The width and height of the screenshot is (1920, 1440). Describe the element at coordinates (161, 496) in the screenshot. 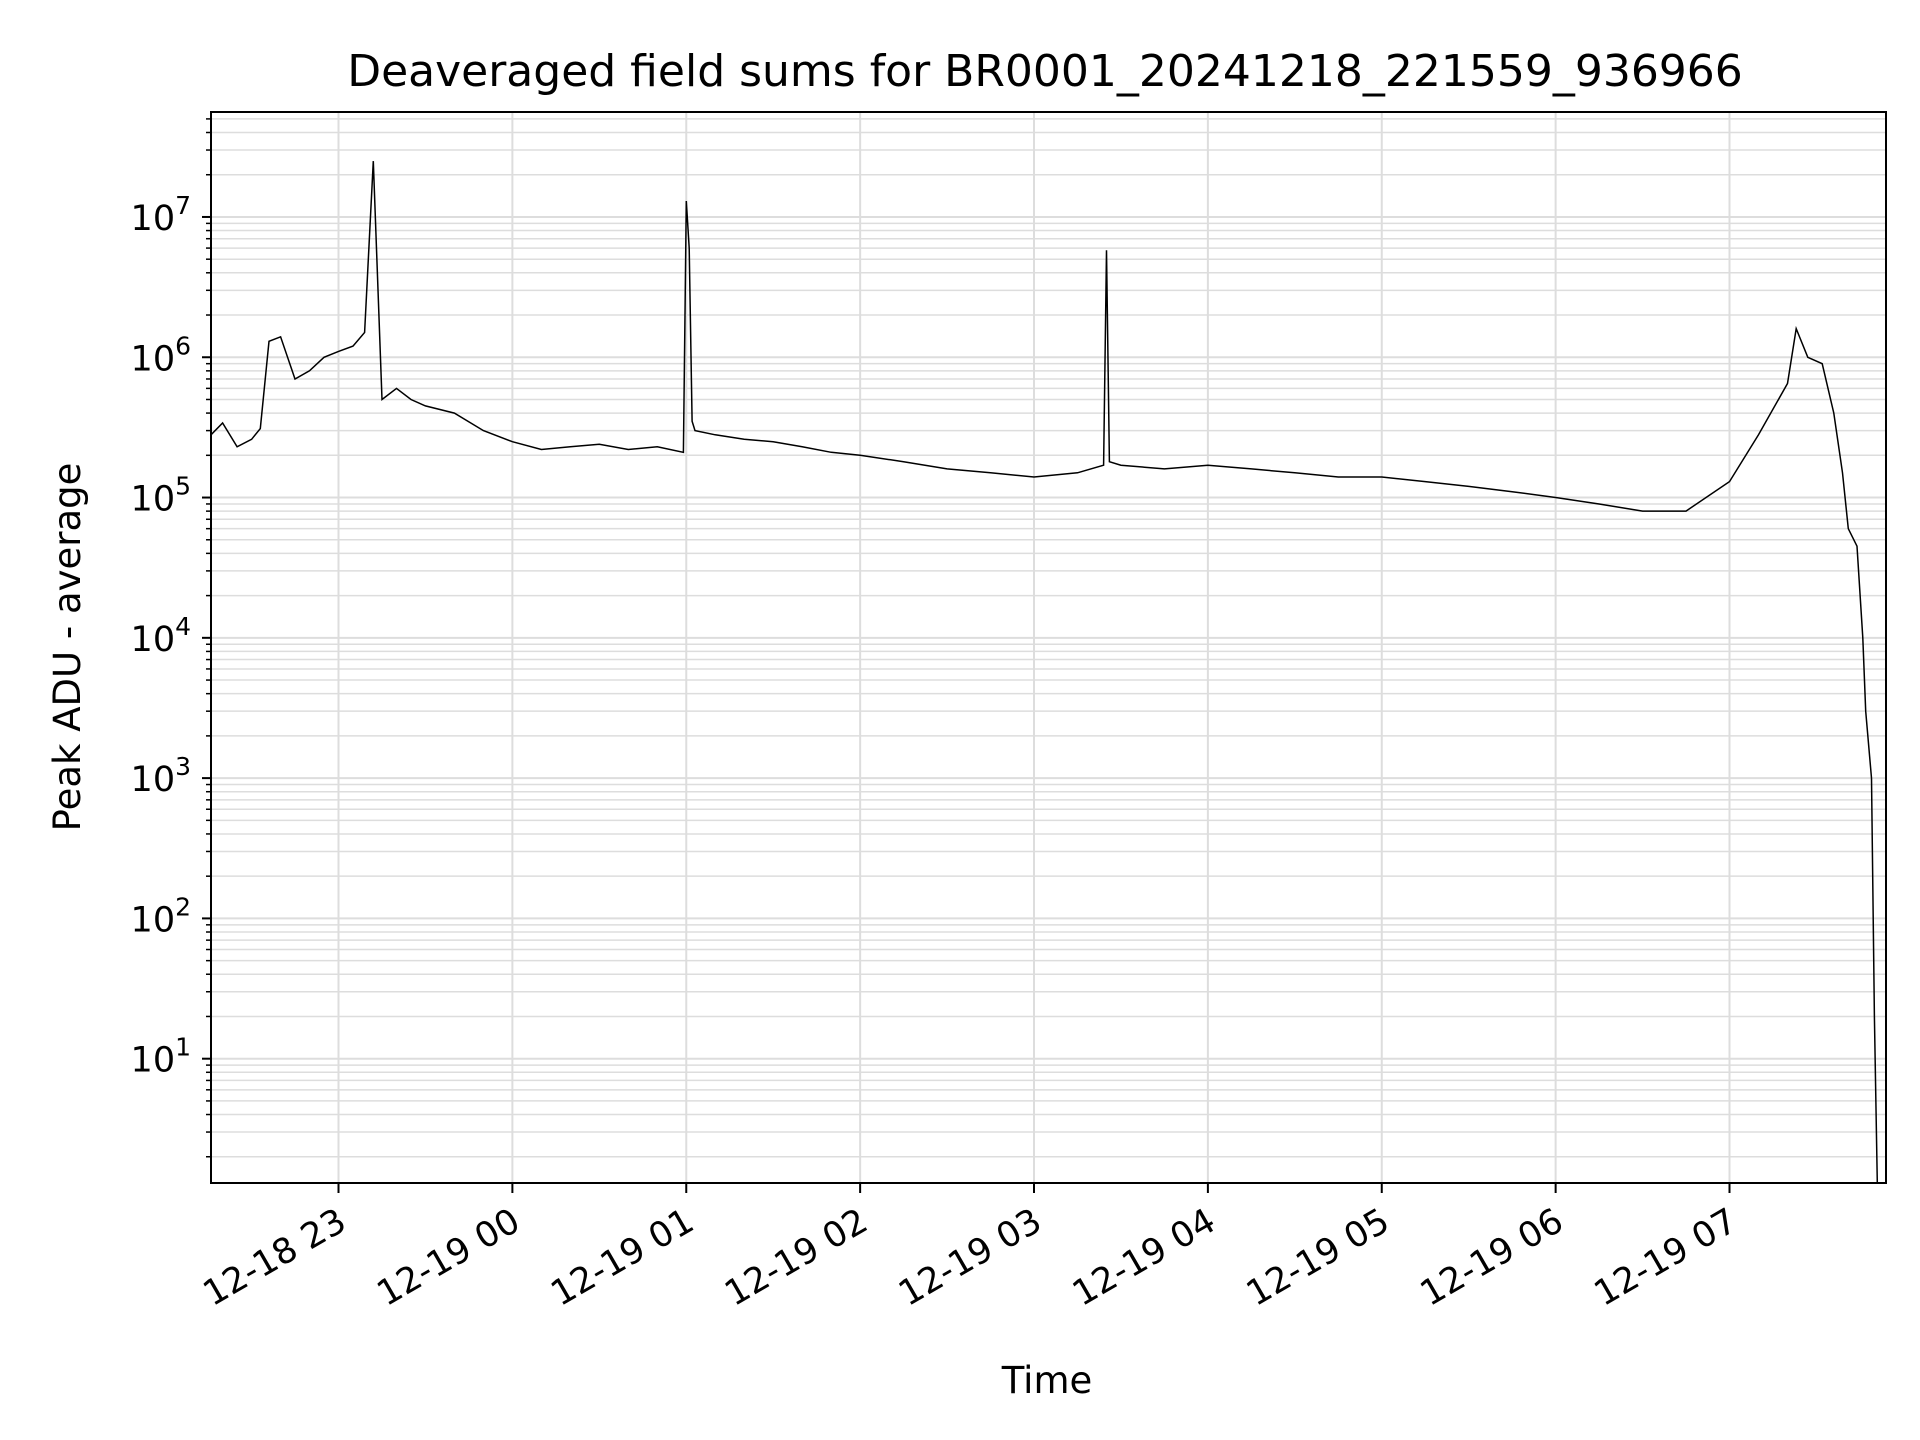

I see `y-tick-label: 10⁵` at that location.